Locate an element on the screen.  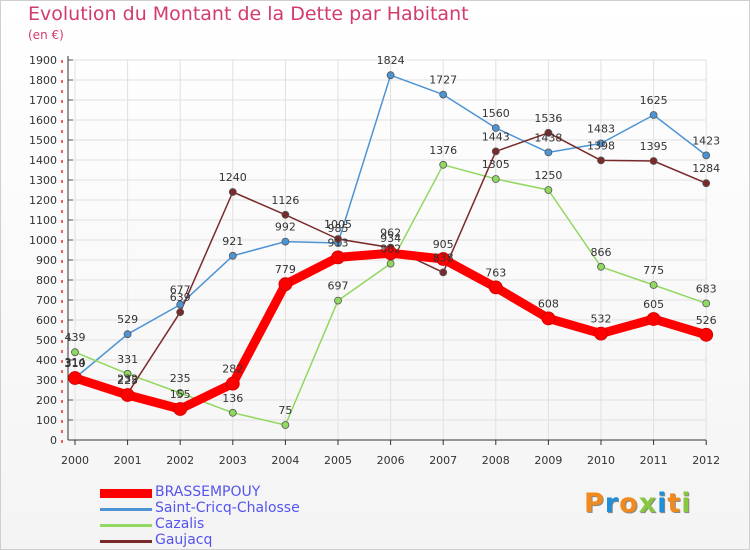
y-tick-label: 700 is located at coordinates (46, 300).